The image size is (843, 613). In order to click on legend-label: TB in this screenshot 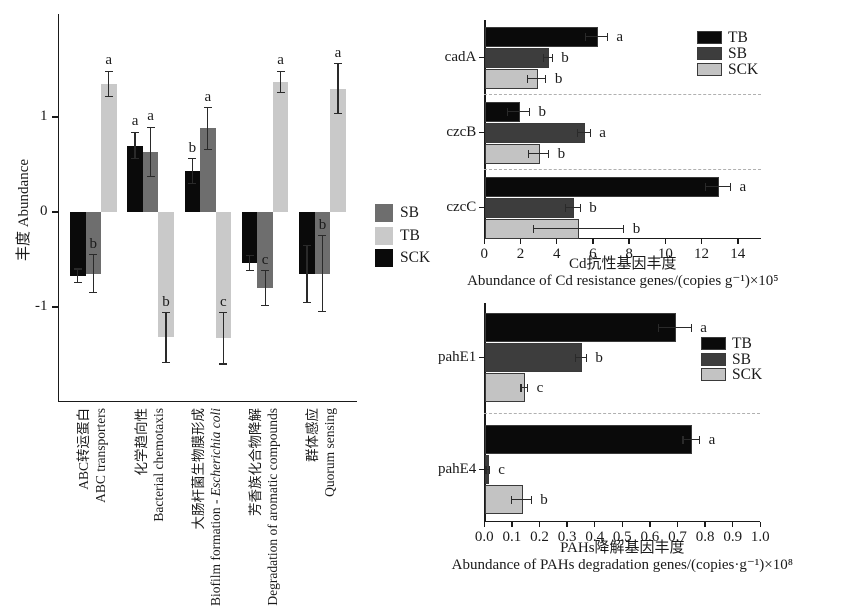, I will do `click(742, 343)`.